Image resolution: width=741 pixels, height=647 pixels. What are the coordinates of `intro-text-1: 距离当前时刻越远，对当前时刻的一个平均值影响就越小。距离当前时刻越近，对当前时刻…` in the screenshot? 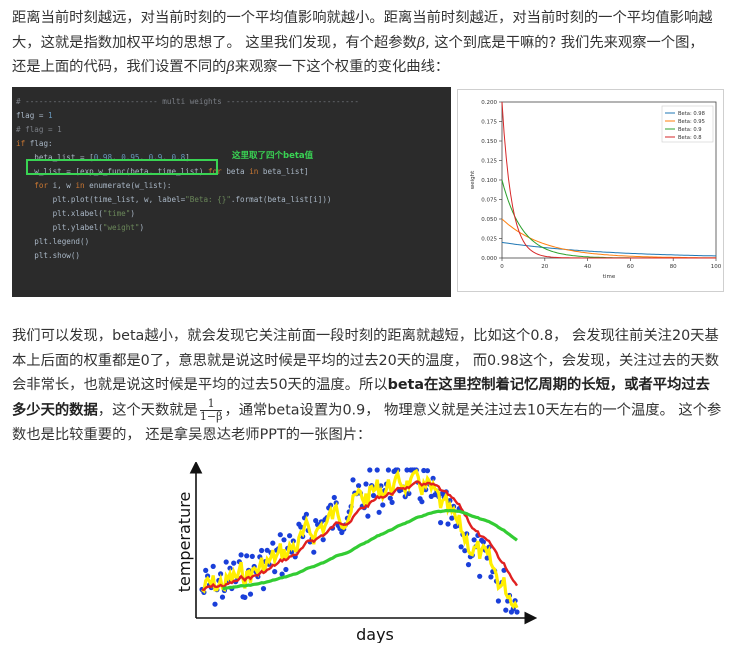 It's located at (362, 30).